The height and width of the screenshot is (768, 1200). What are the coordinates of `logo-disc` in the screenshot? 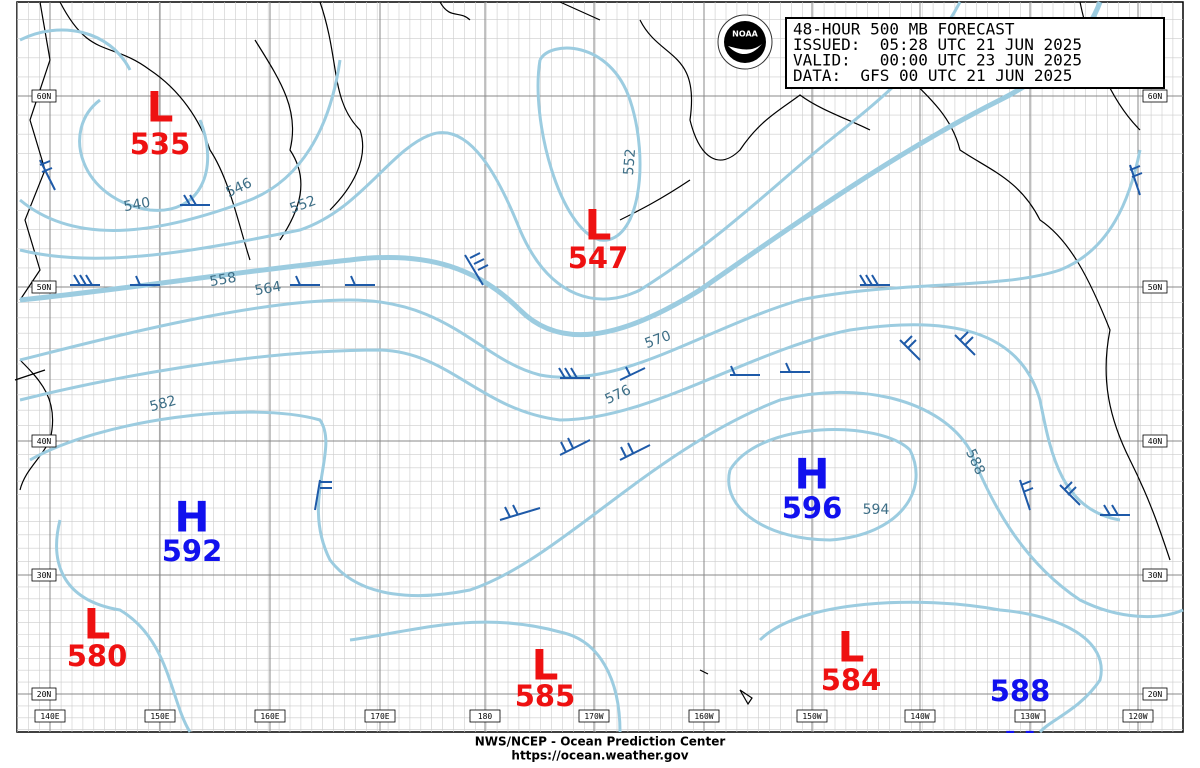 It's located at (745, 42).